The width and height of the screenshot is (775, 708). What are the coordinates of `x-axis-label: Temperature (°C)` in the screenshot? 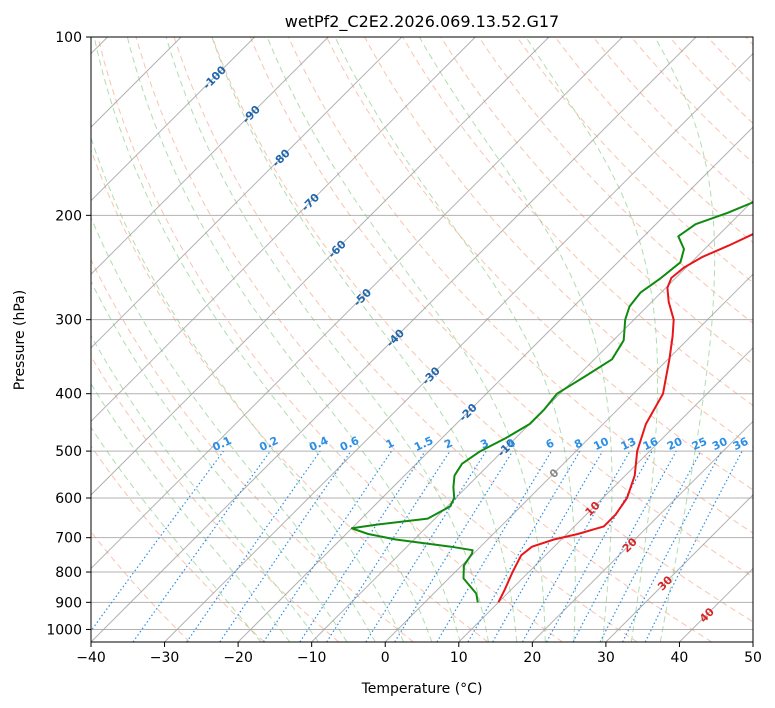 It's located at (422, 689).